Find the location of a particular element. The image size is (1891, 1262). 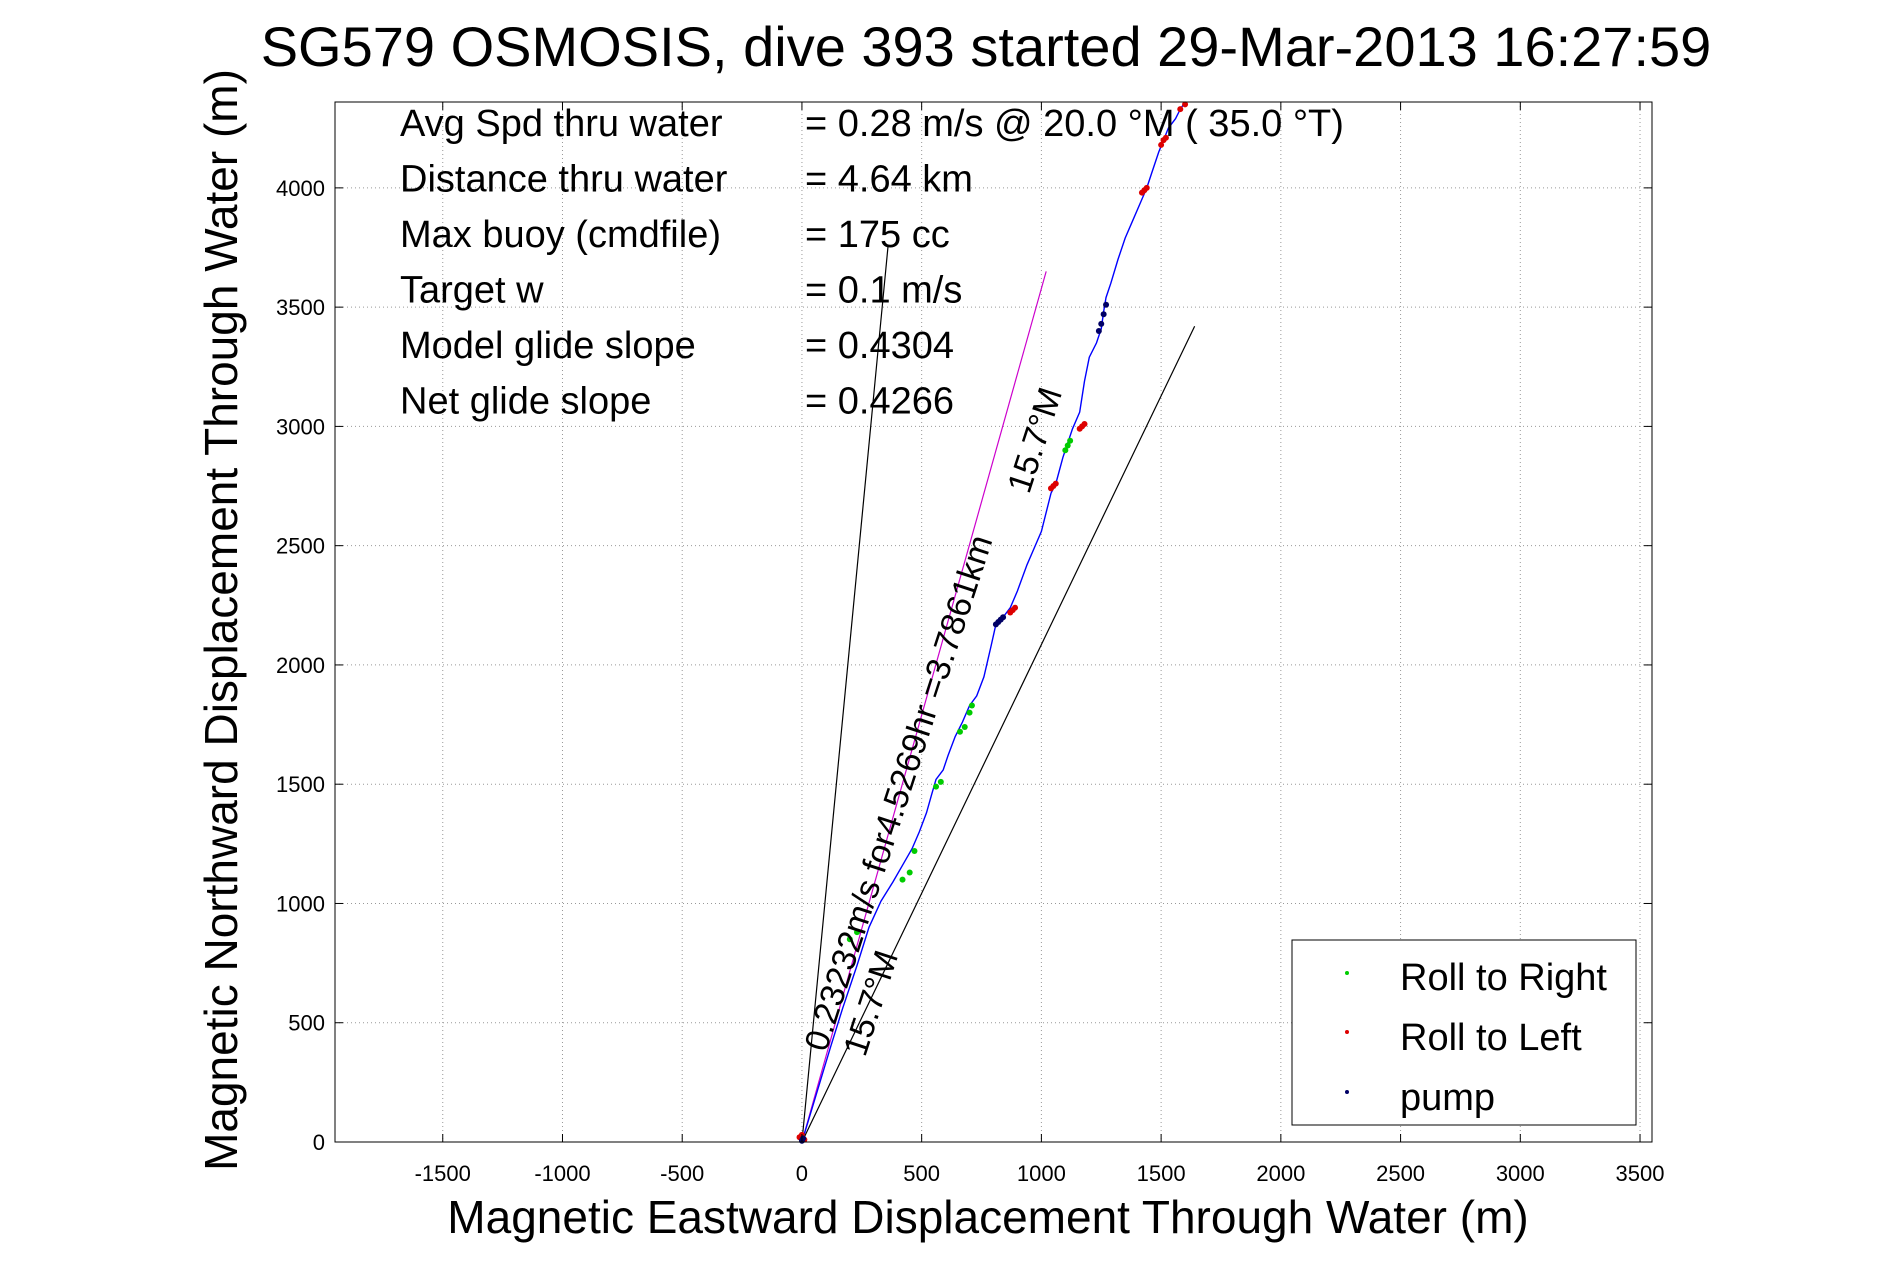

x-tick-label: 1500 is located at coordinates (1161, 1173).